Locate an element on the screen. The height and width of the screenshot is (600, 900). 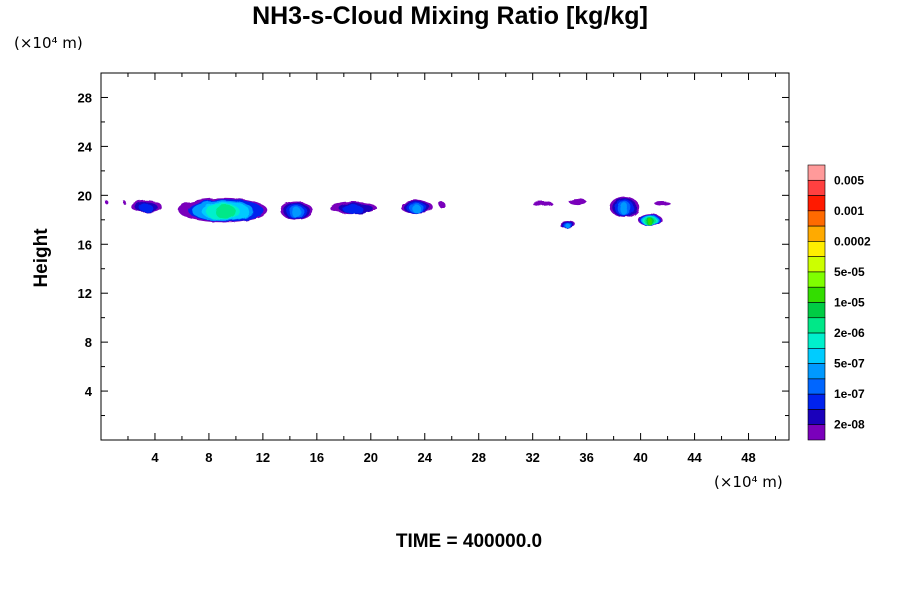
colorbar-label: 0.005 is located at coordinates (849, 180).